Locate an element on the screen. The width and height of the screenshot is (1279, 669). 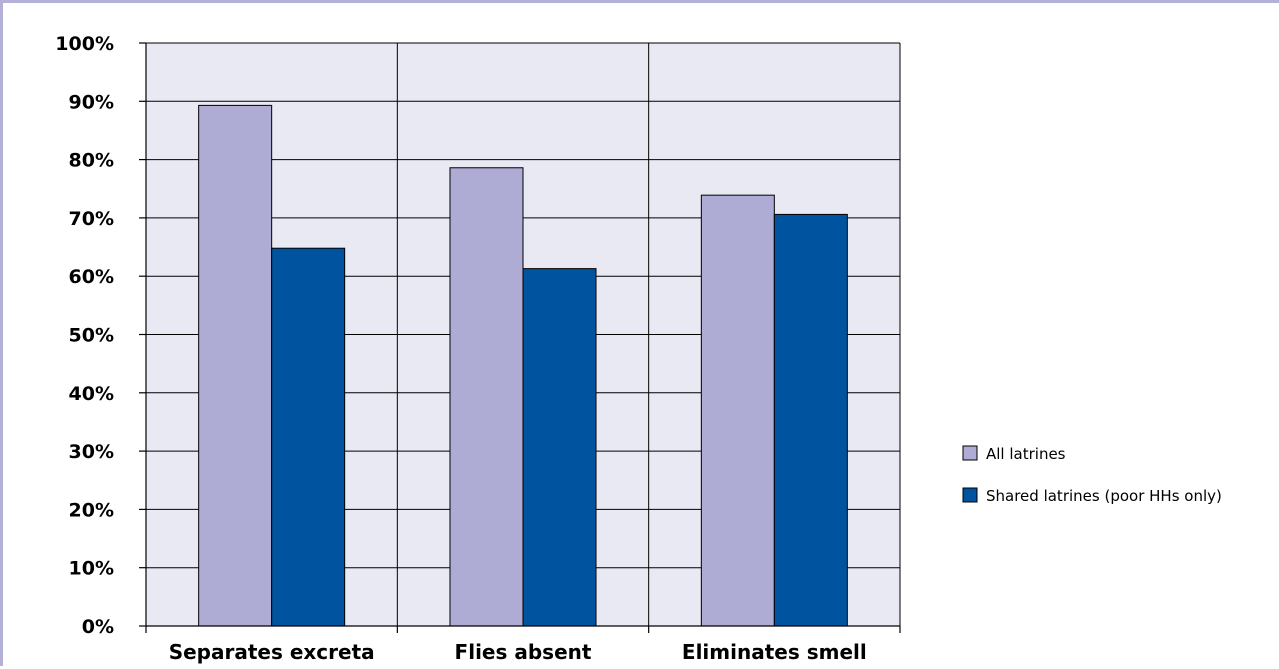
y-tick-label: 40% is located at coordinates (91, 394).